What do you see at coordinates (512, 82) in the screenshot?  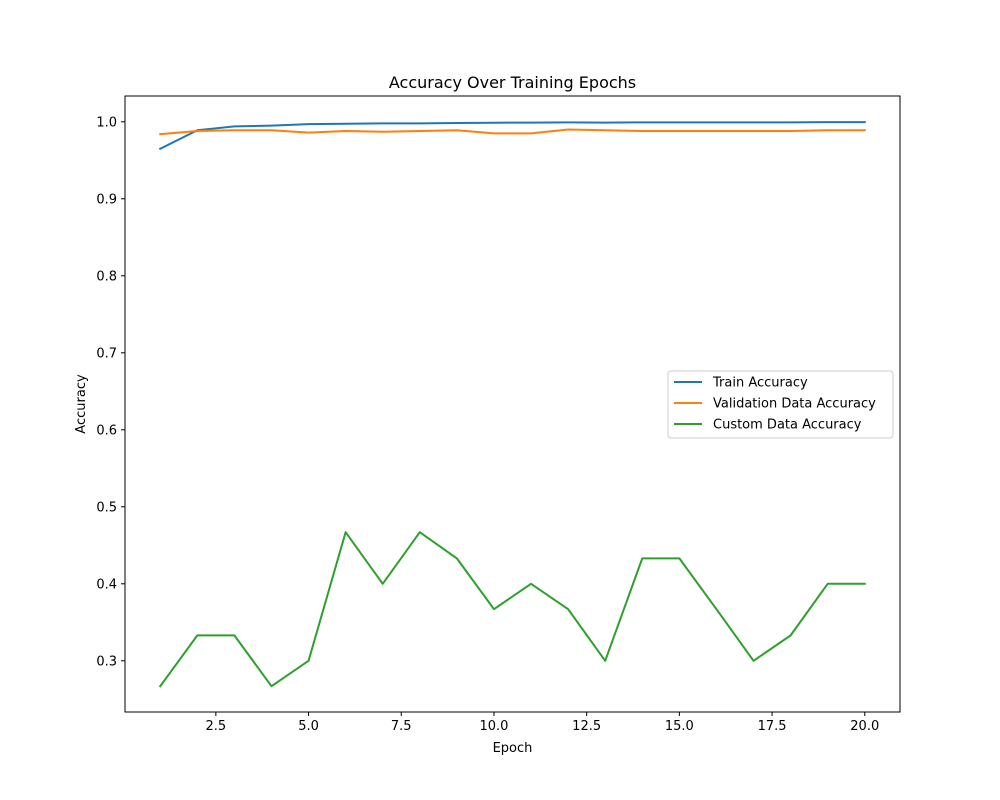 I see `chart-title: Accuracy Over Training Epochs` at bounding box center [512, 82].